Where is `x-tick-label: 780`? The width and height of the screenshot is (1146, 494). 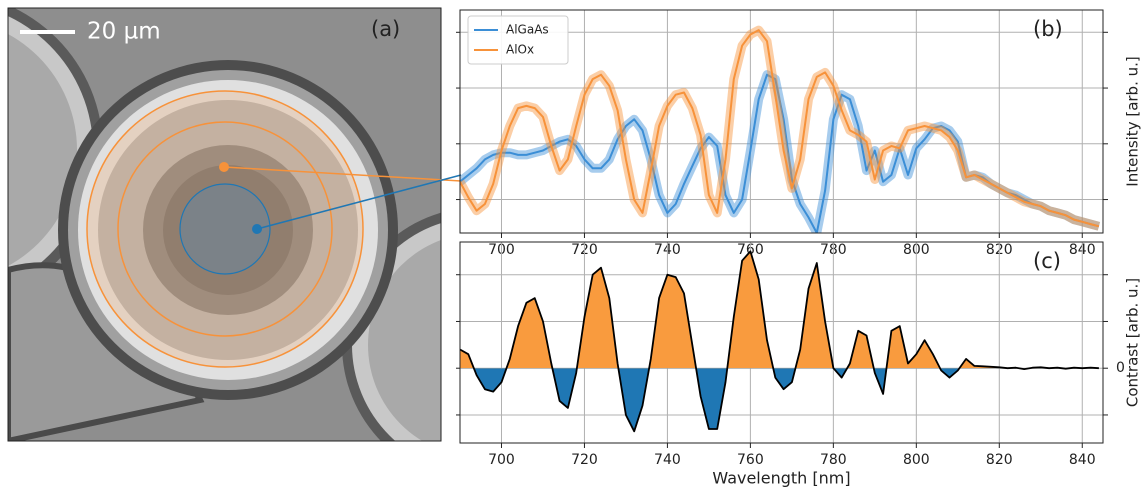 x-tick-label: 780 is located at coordinates (833, 460).